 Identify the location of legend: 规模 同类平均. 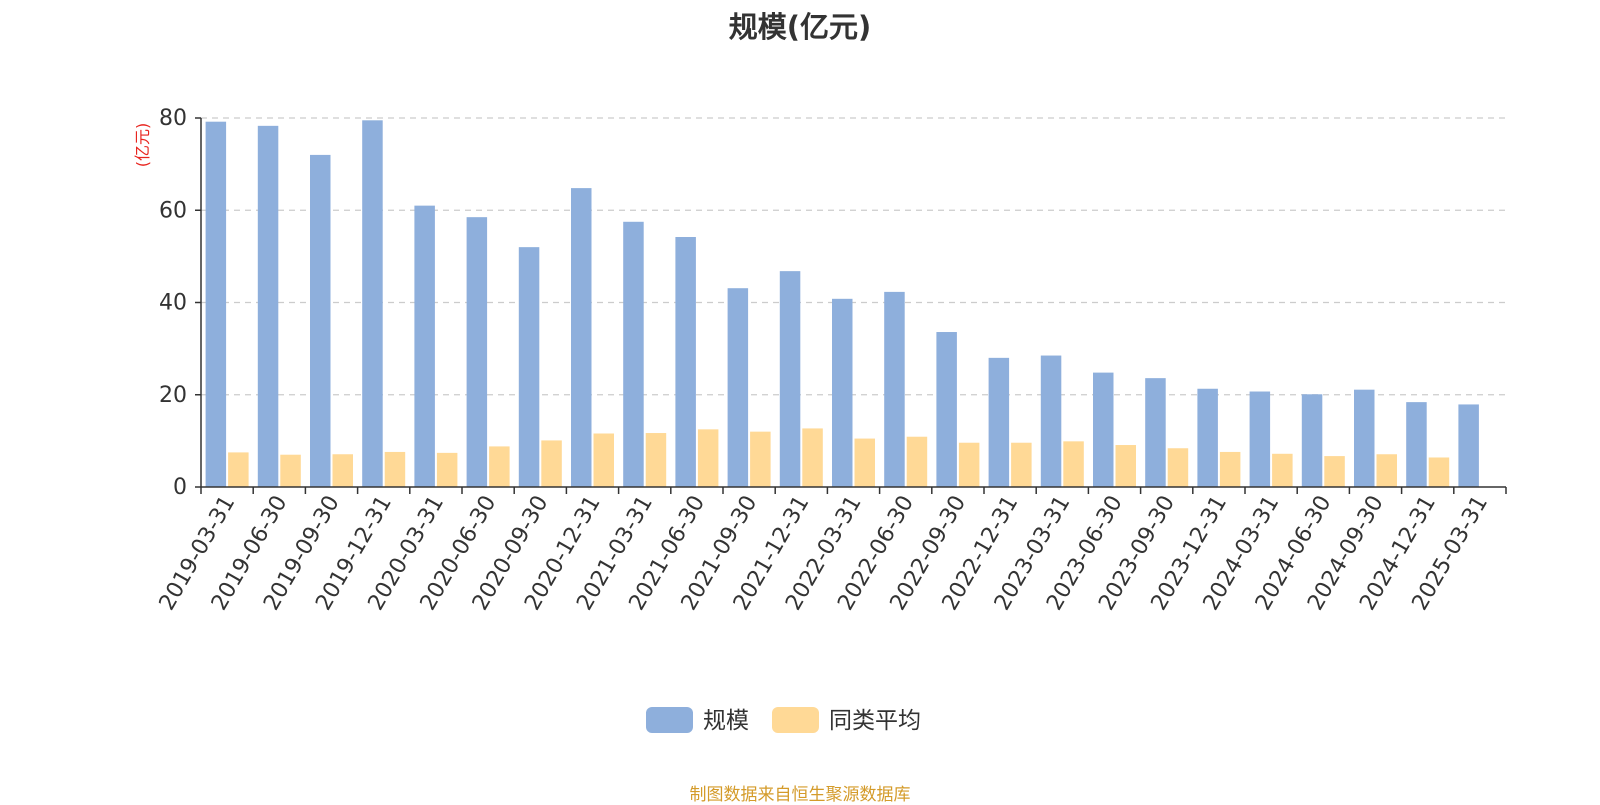
(783, 720).